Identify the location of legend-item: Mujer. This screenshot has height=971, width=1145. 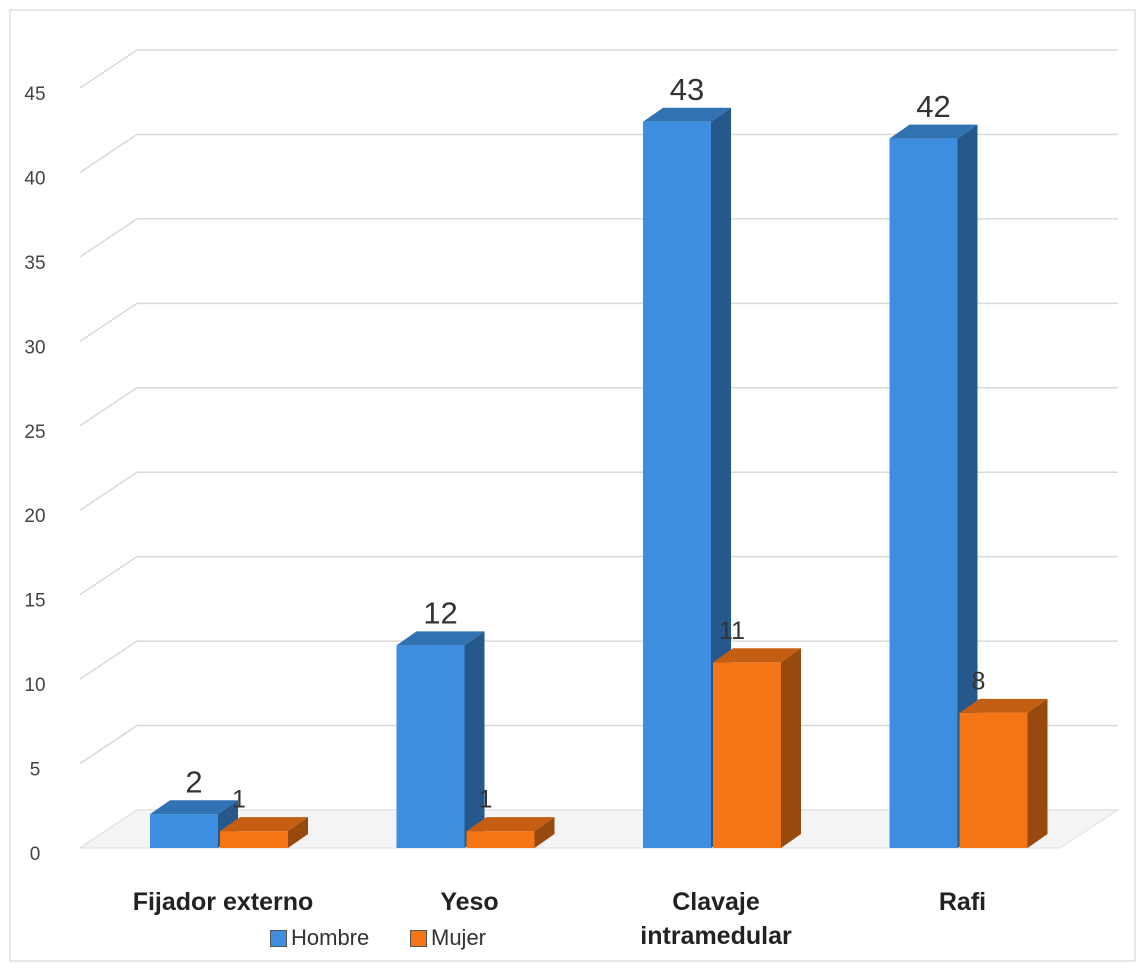
(448, 938).